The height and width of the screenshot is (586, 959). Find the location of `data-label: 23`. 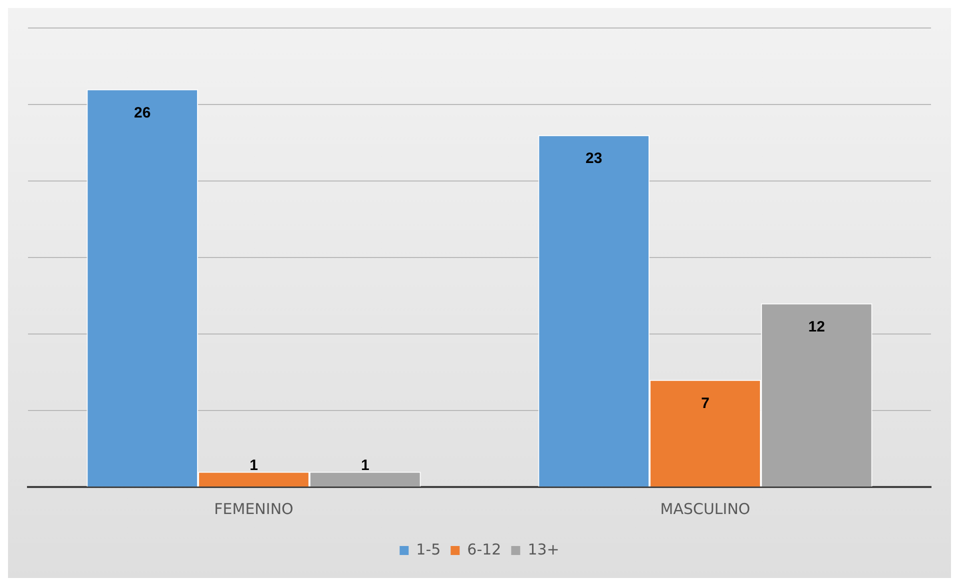

data-label: 23 is located at coordinates (594, 159).